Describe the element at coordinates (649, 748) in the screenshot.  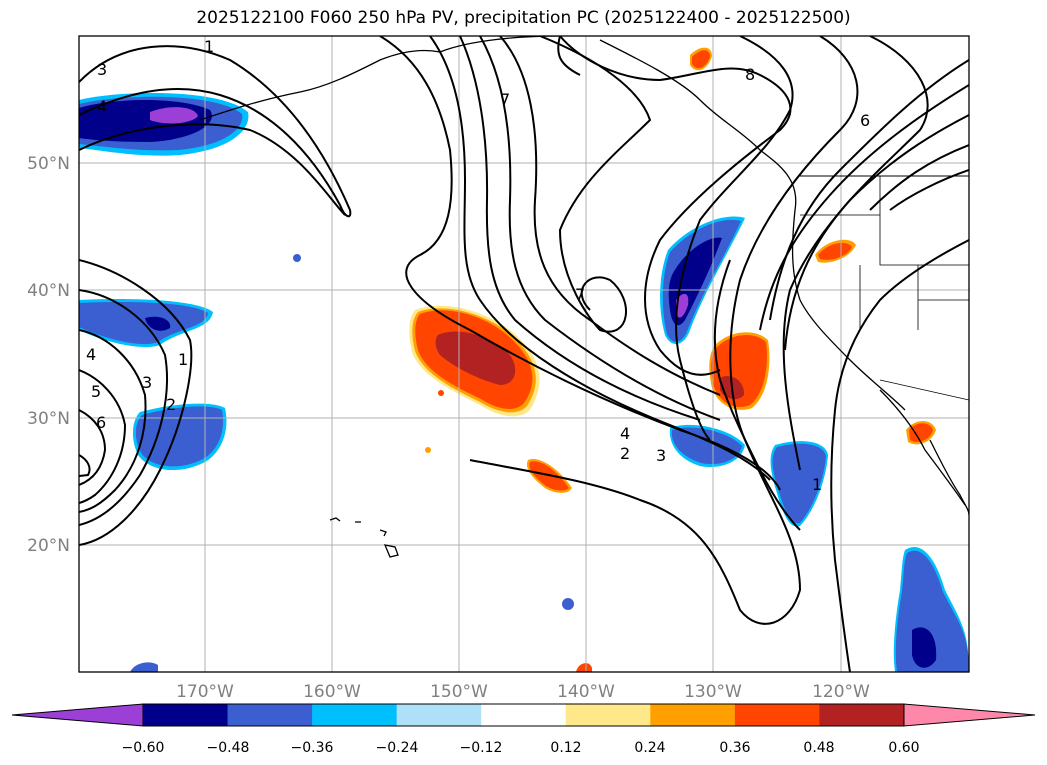
I see `cb-tick: 0.24` at that location.